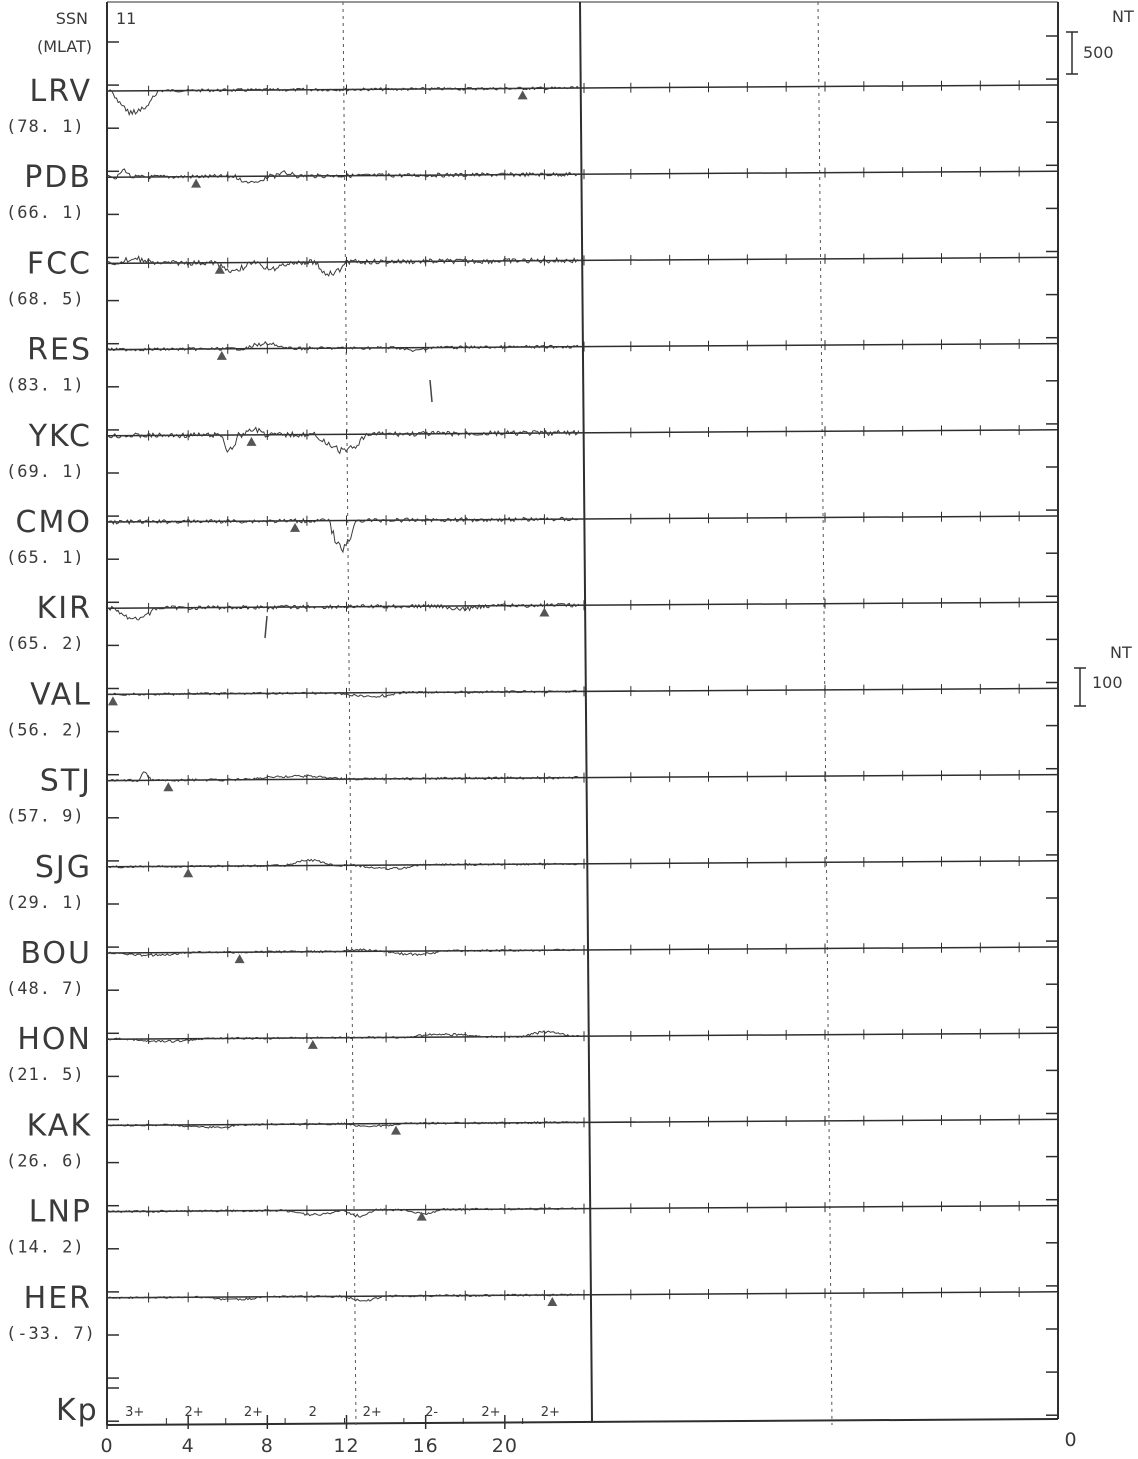 The image size is (1138, 1459). I want to click on station-mlat-hon: (21. 5), so click(45, 1075).